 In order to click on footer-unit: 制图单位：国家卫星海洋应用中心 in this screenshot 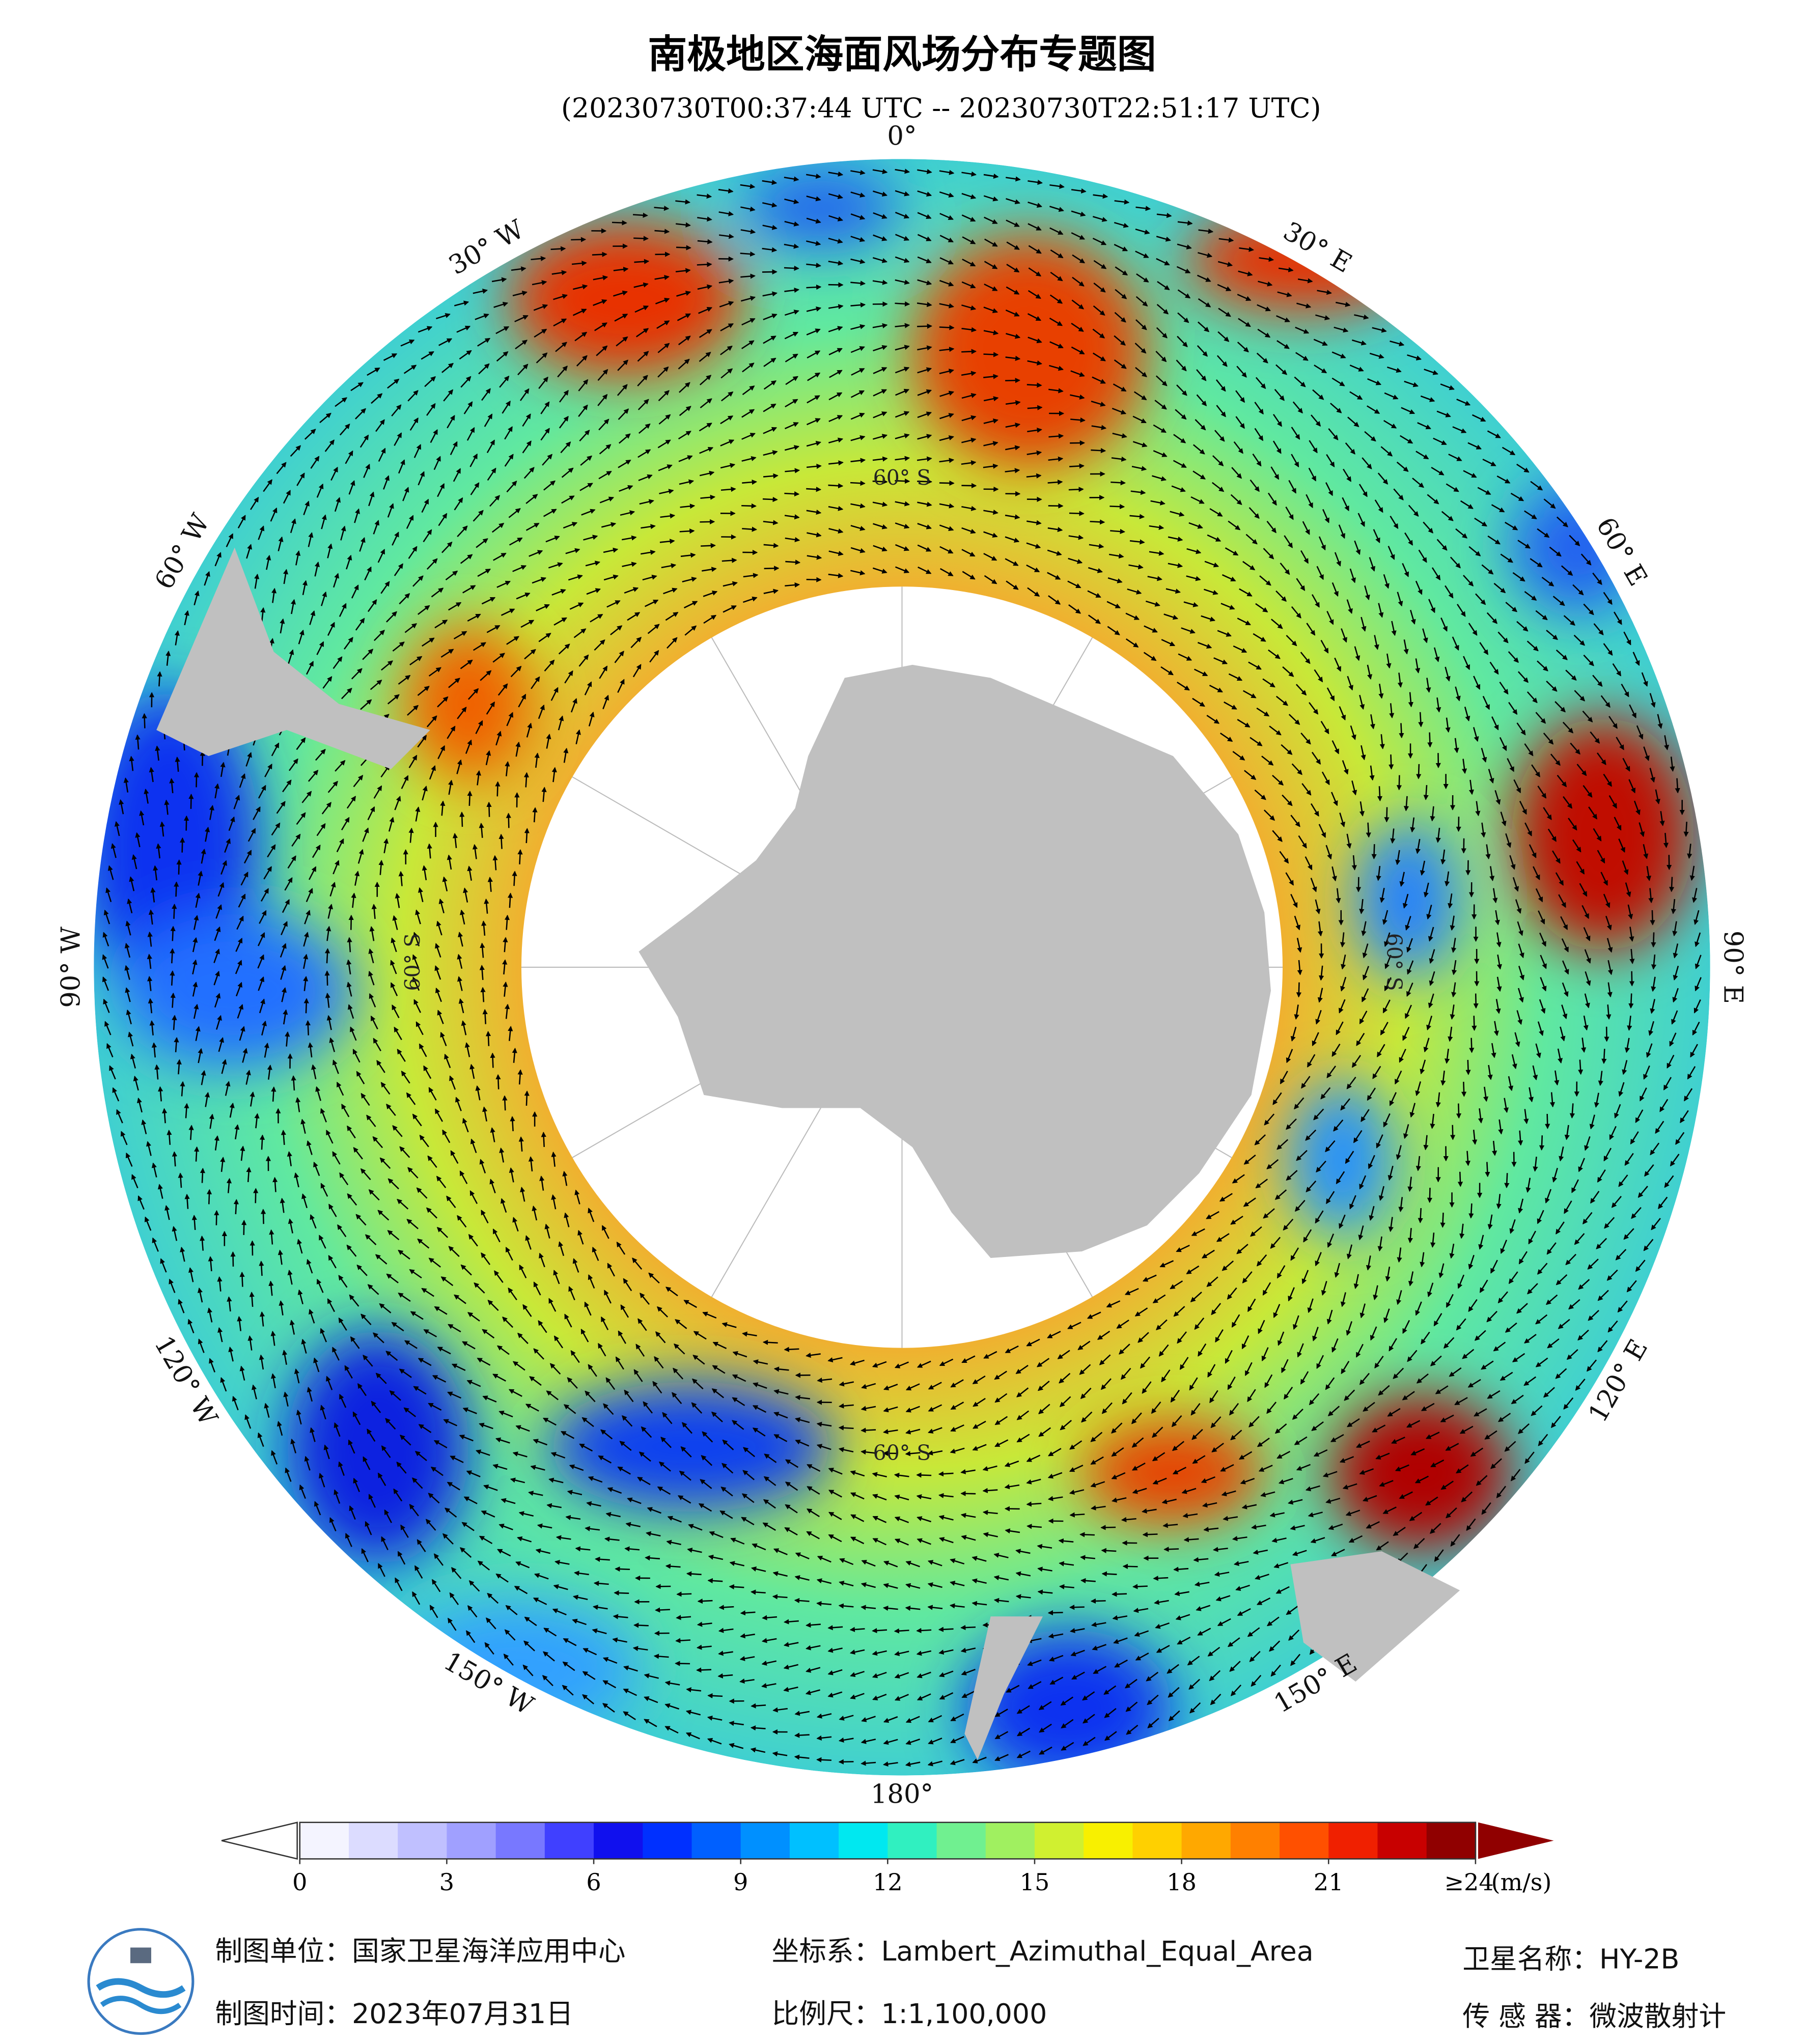, I will do `click(420, 1951)`.